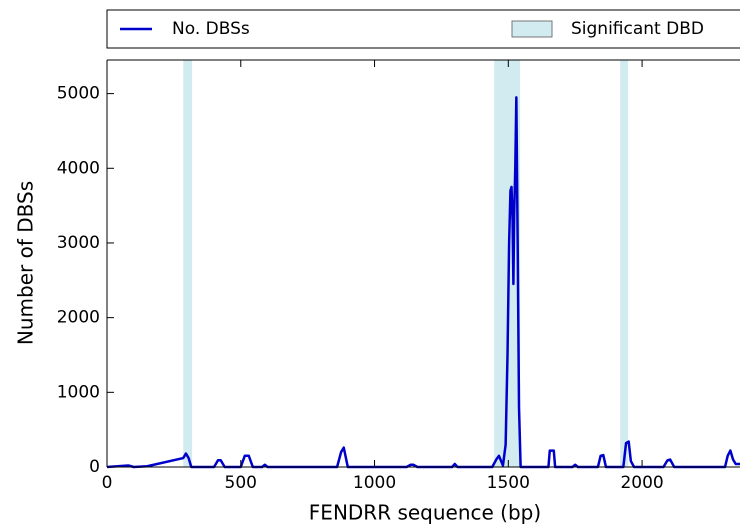  I want to click on y-tick-label: 2000, so click(78, 318).